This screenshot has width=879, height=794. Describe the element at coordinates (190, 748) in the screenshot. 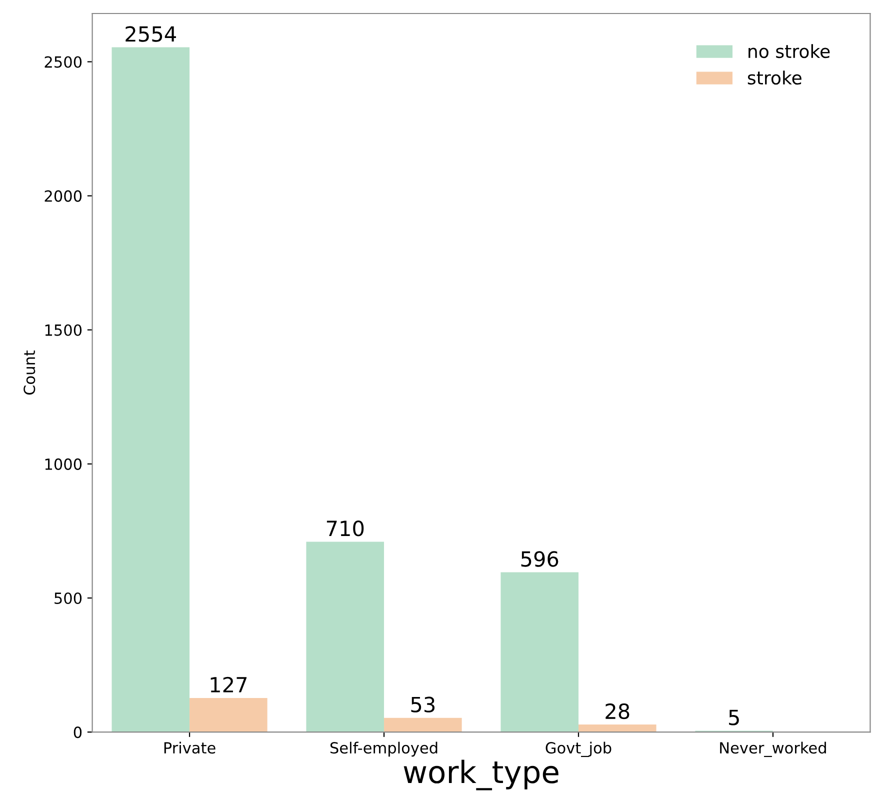

I see `x-tick-label: Private` at that location.